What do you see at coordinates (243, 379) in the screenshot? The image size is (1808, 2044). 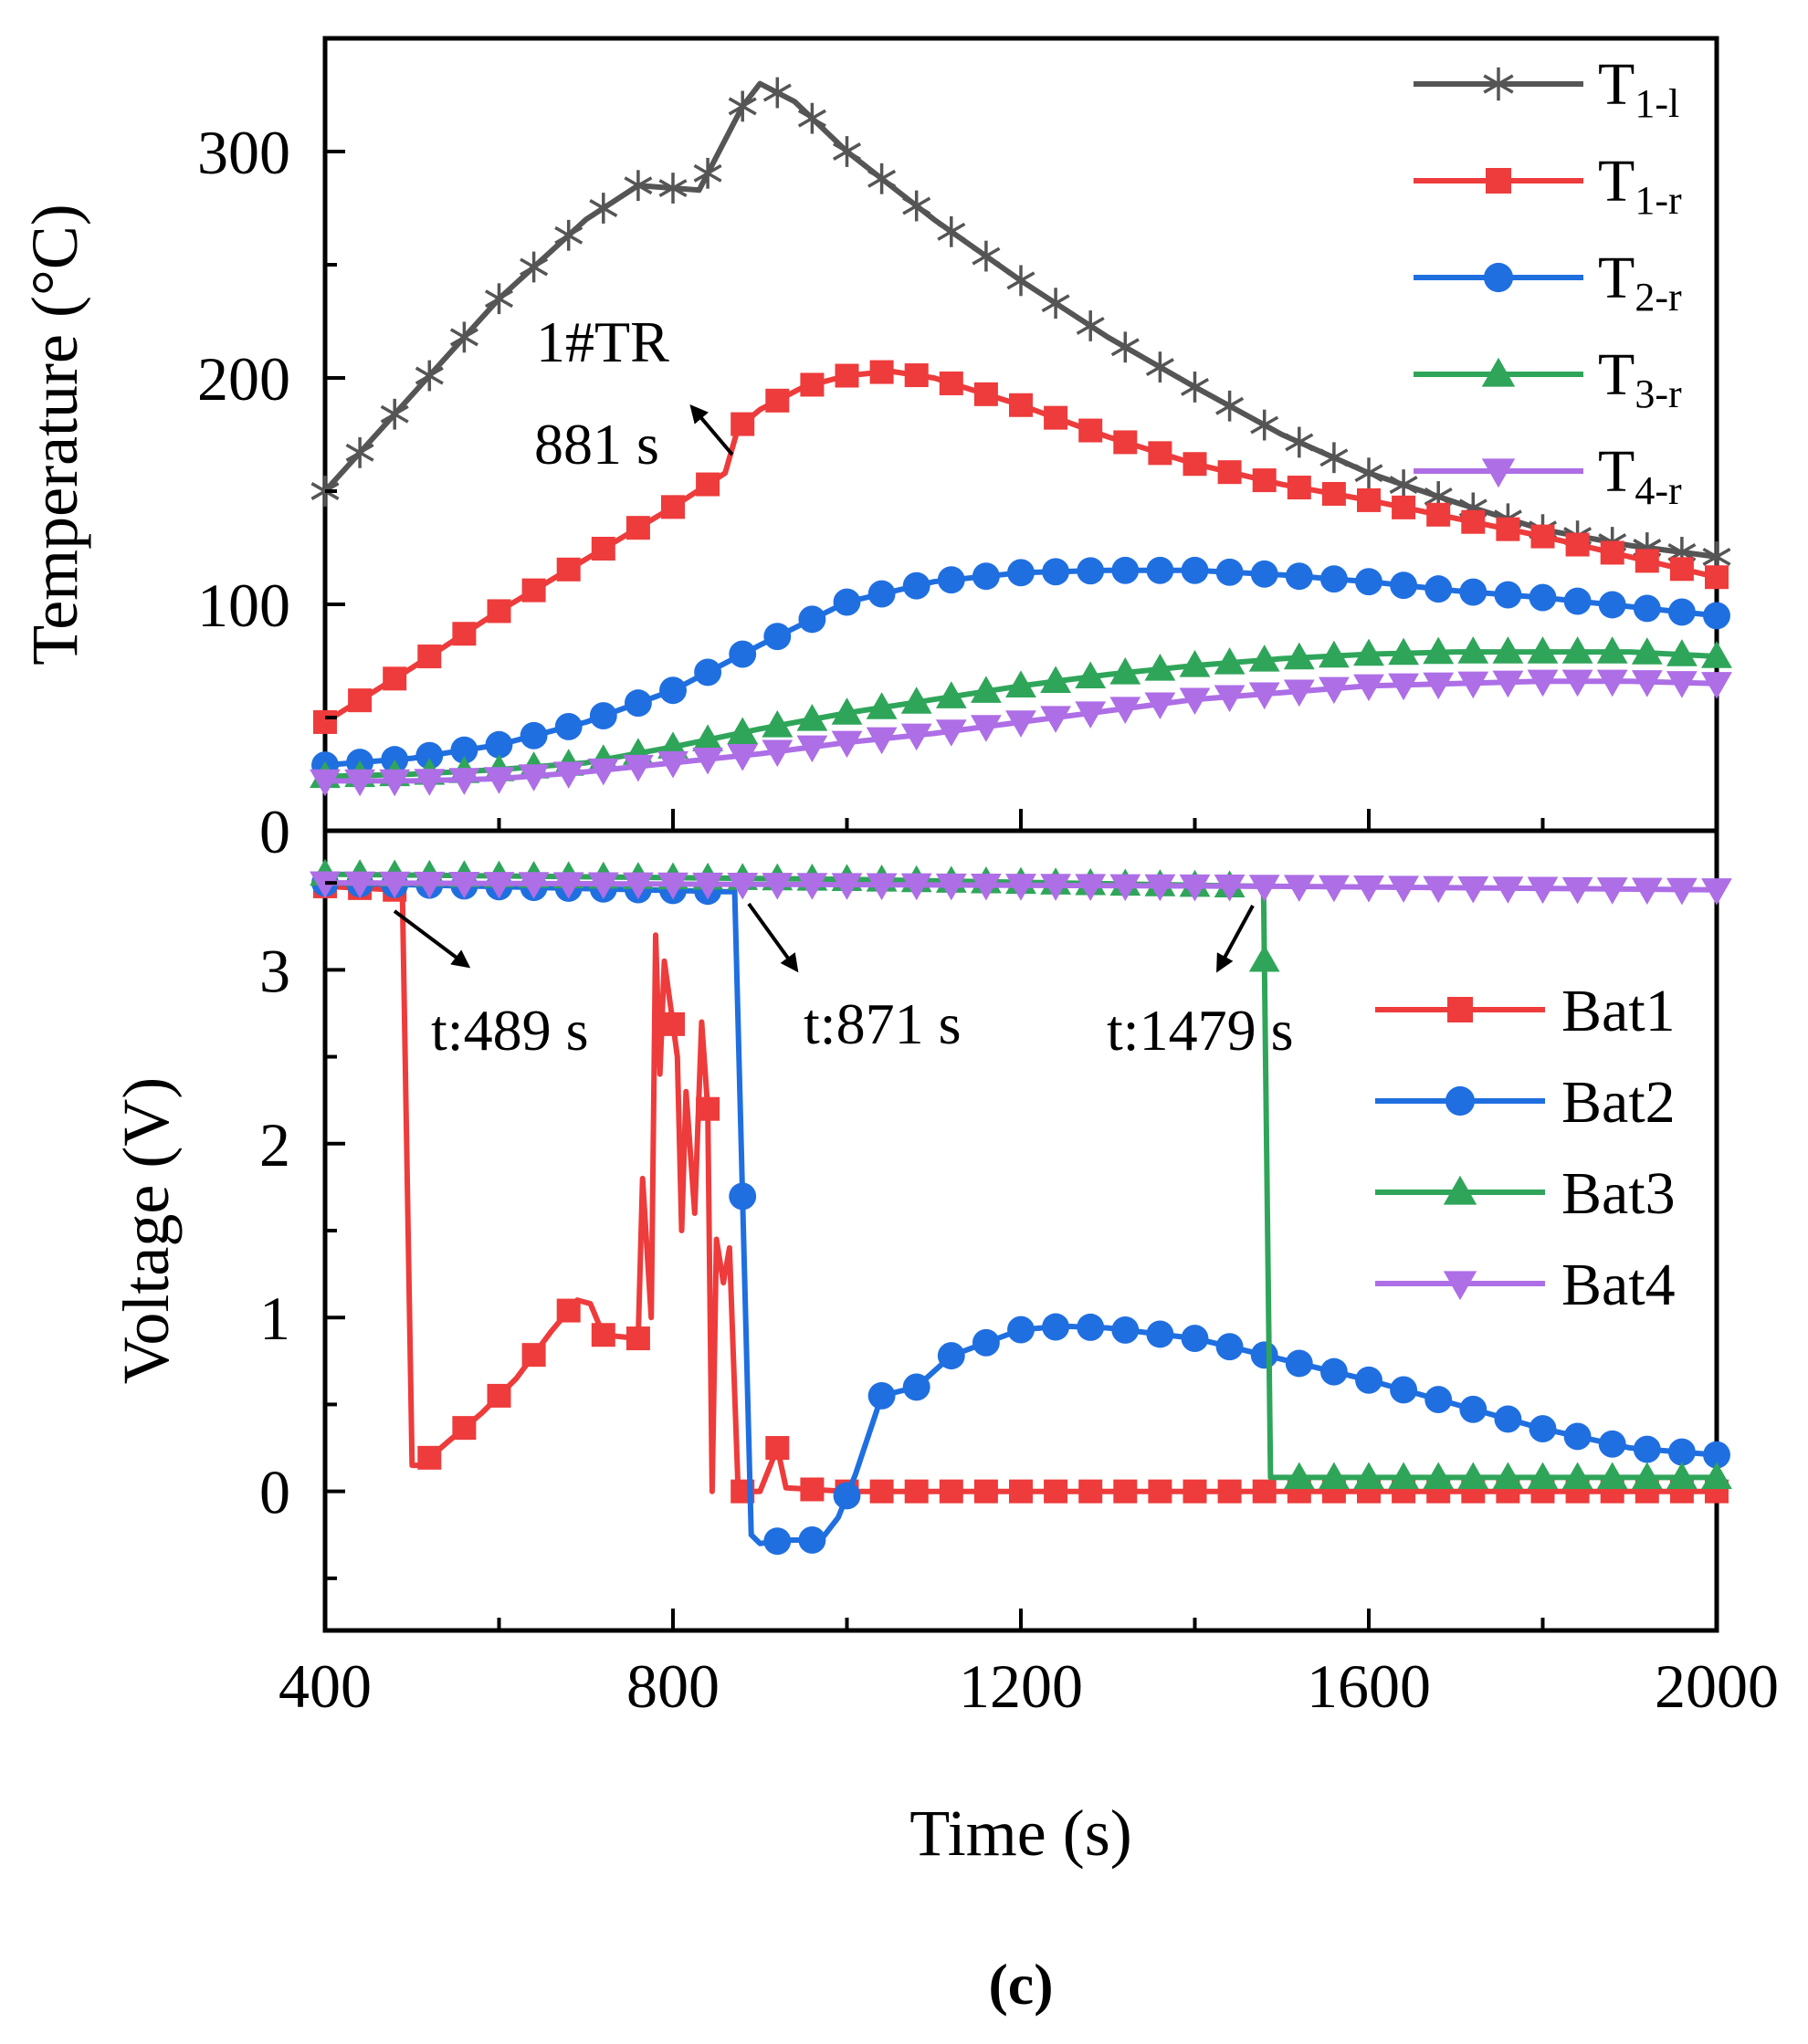 I see `top-y-tick-label: 200` at bounding box center [243, 379].